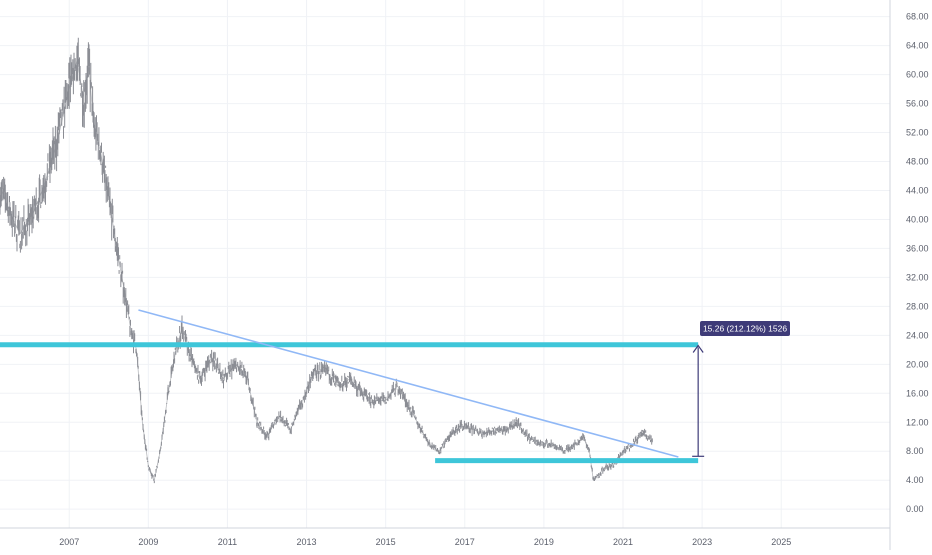  I want to click on y-tick-label: 64.00, so click(917, 46).